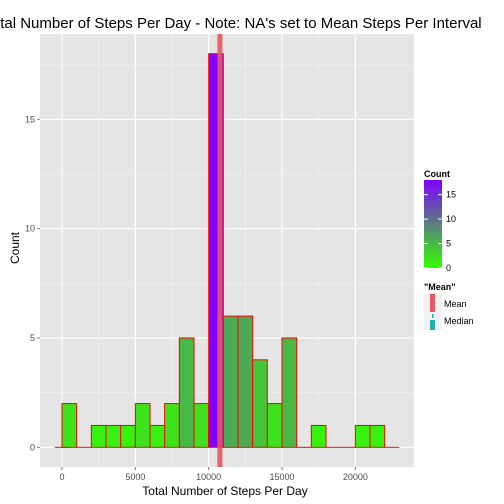 This screenshot has width=504, height=504. I want to click on x-tick-label: 0, so click(61, 477).